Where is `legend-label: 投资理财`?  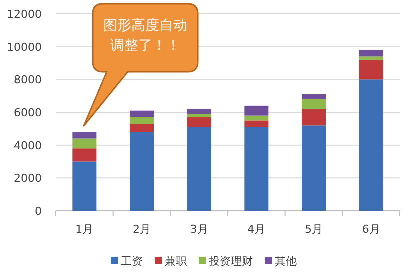
legend-label: 投资理财 is located at coordinates (230, 261).